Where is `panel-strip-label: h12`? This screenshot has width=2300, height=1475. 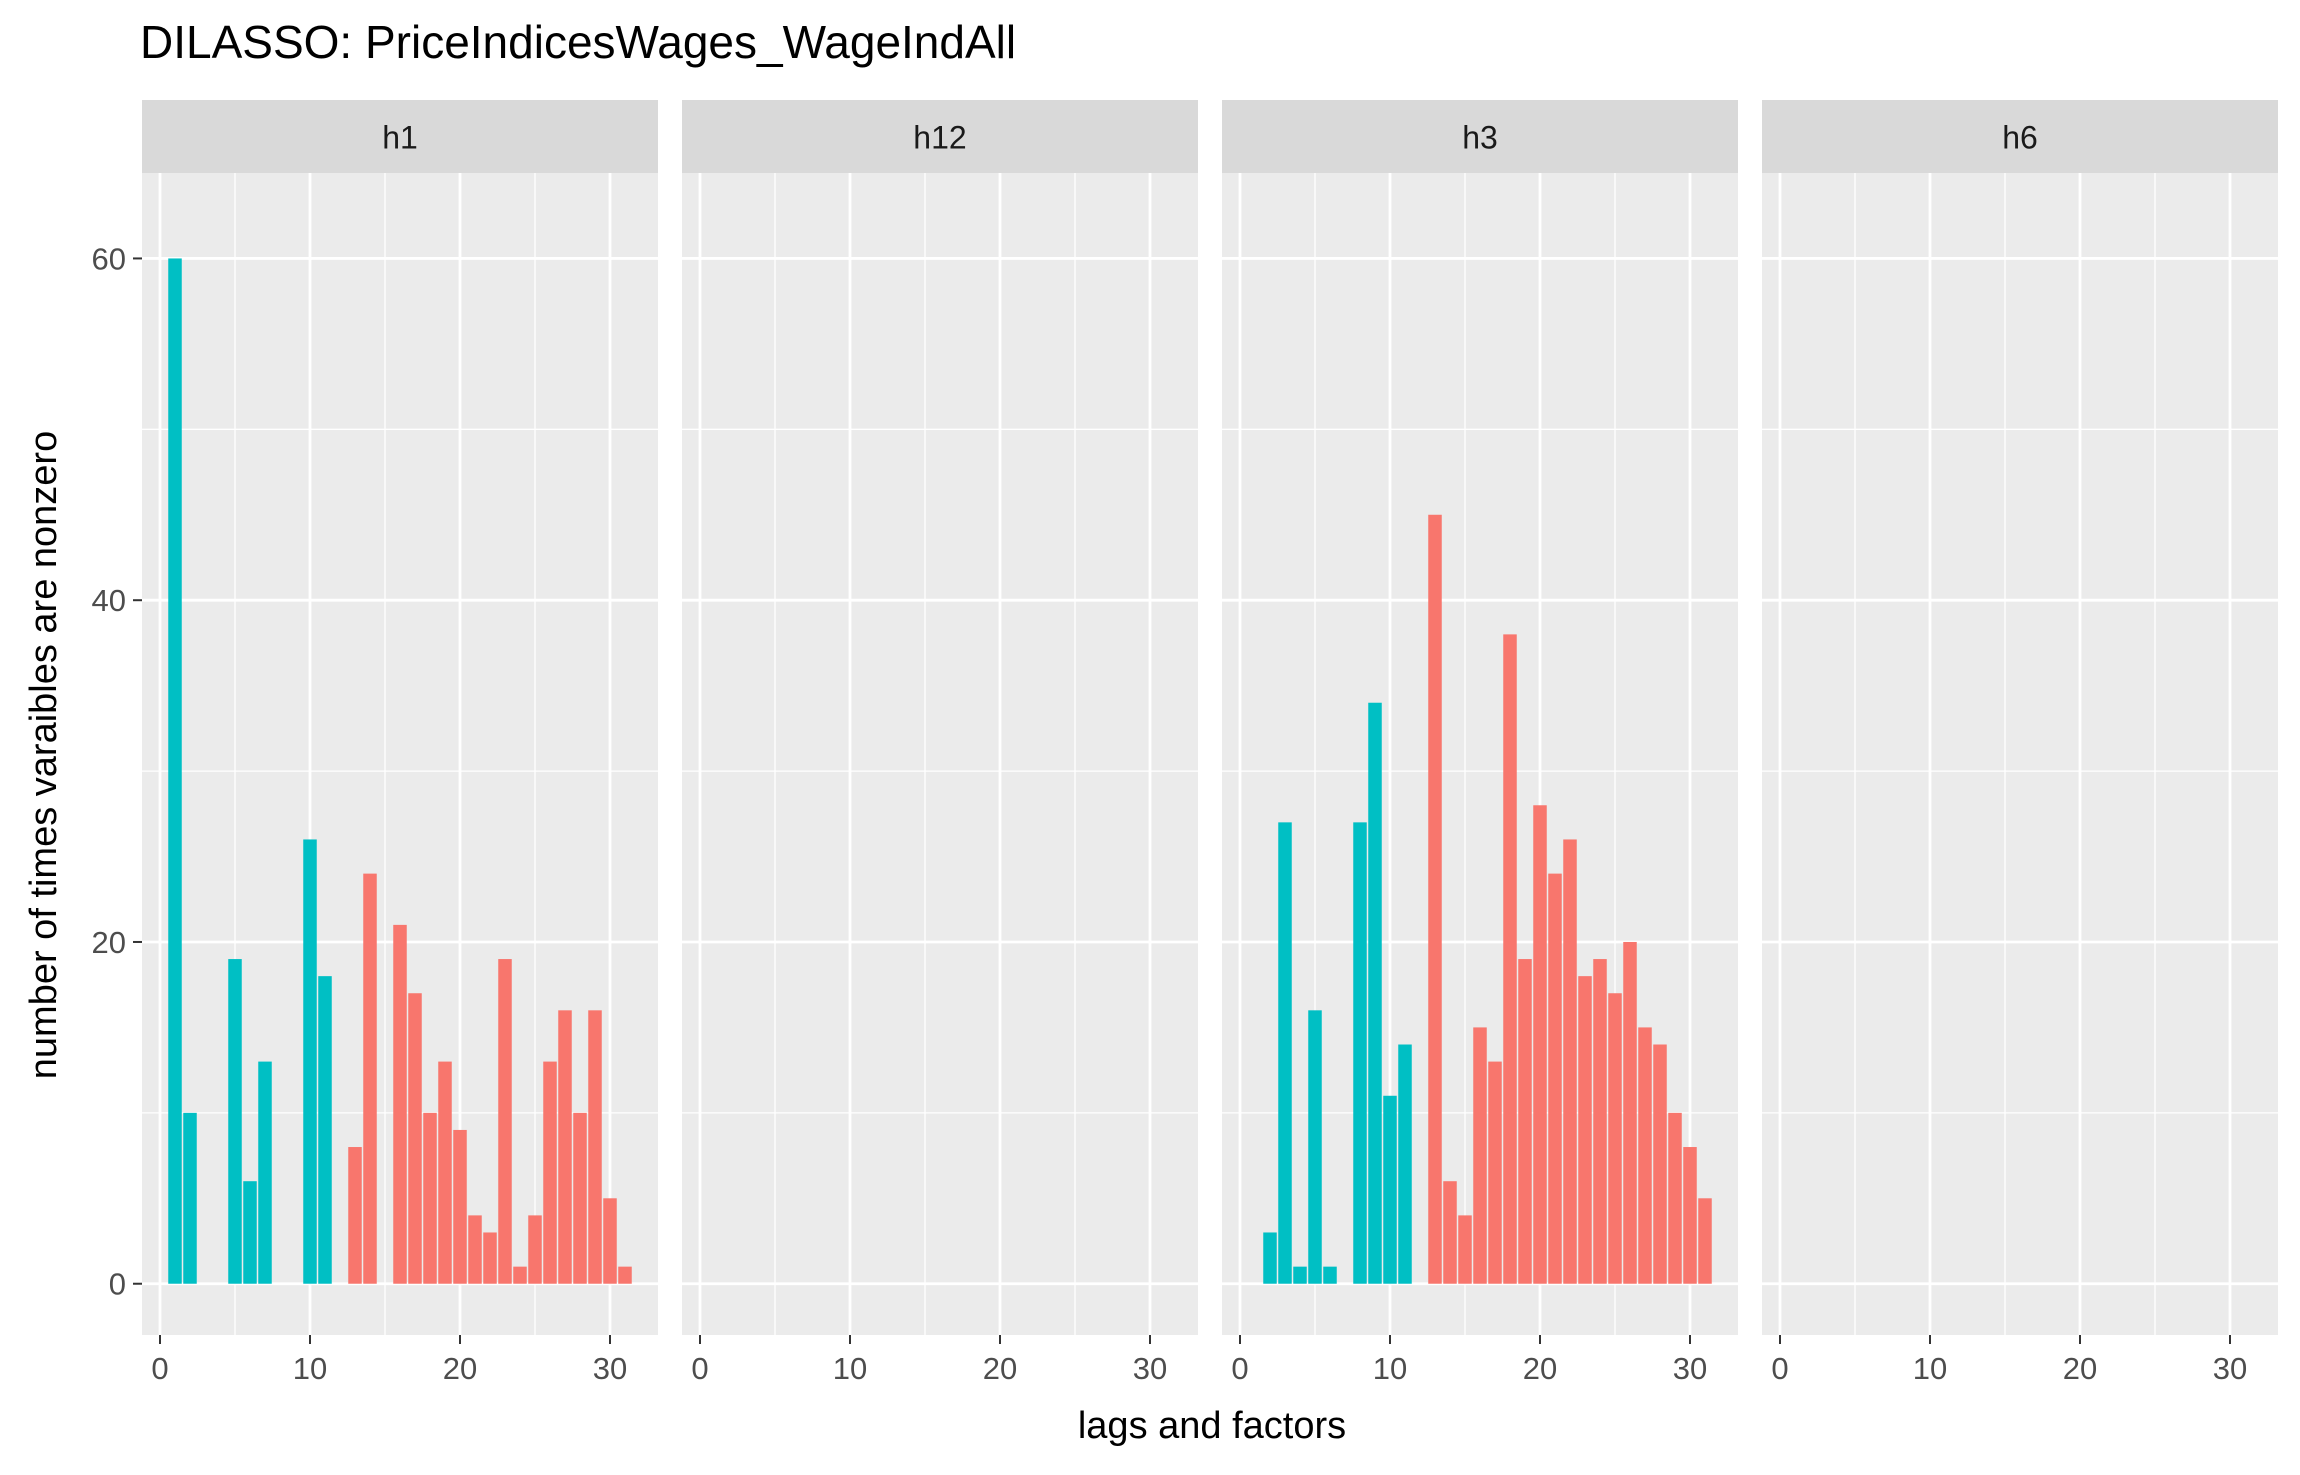
panel-strip-label: h12 is located at coordinates (939, 138).